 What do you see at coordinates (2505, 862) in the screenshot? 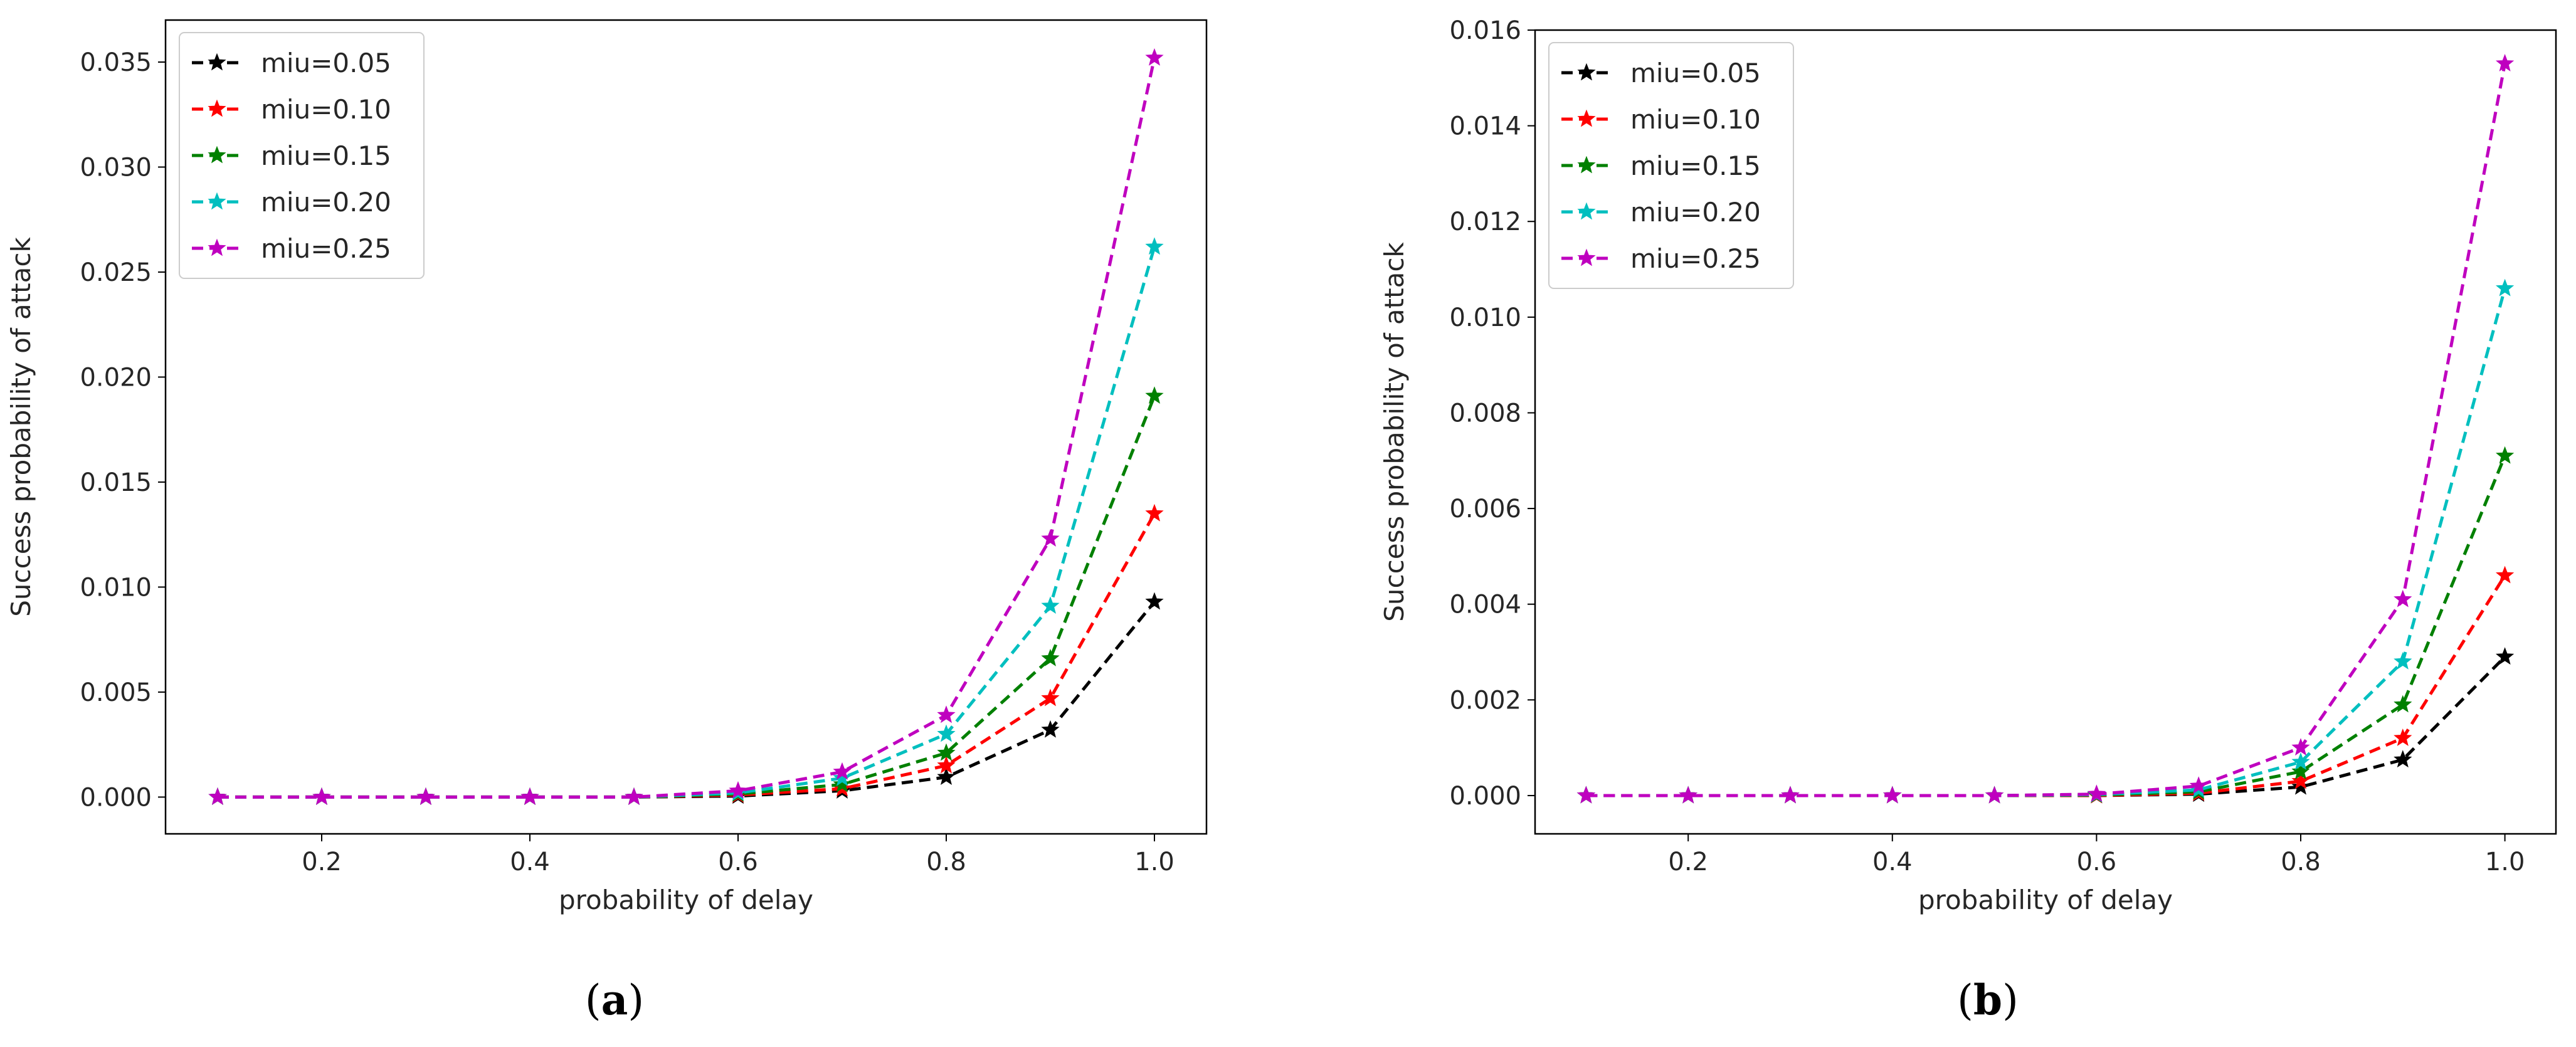
I see `x-tick-label: 1.0` at bounding box center [2505, 862].